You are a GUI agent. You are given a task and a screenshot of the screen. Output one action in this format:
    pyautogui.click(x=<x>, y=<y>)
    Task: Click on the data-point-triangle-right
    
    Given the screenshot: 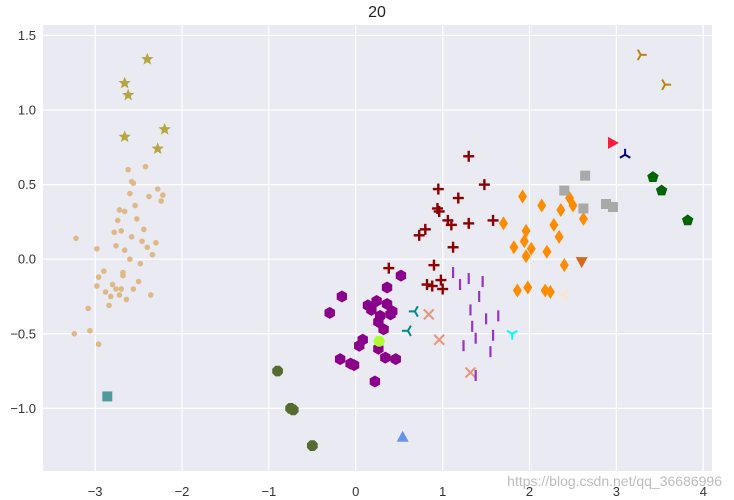 What is the action you would take?
    pyautogui.click(x=613, y=142)
    